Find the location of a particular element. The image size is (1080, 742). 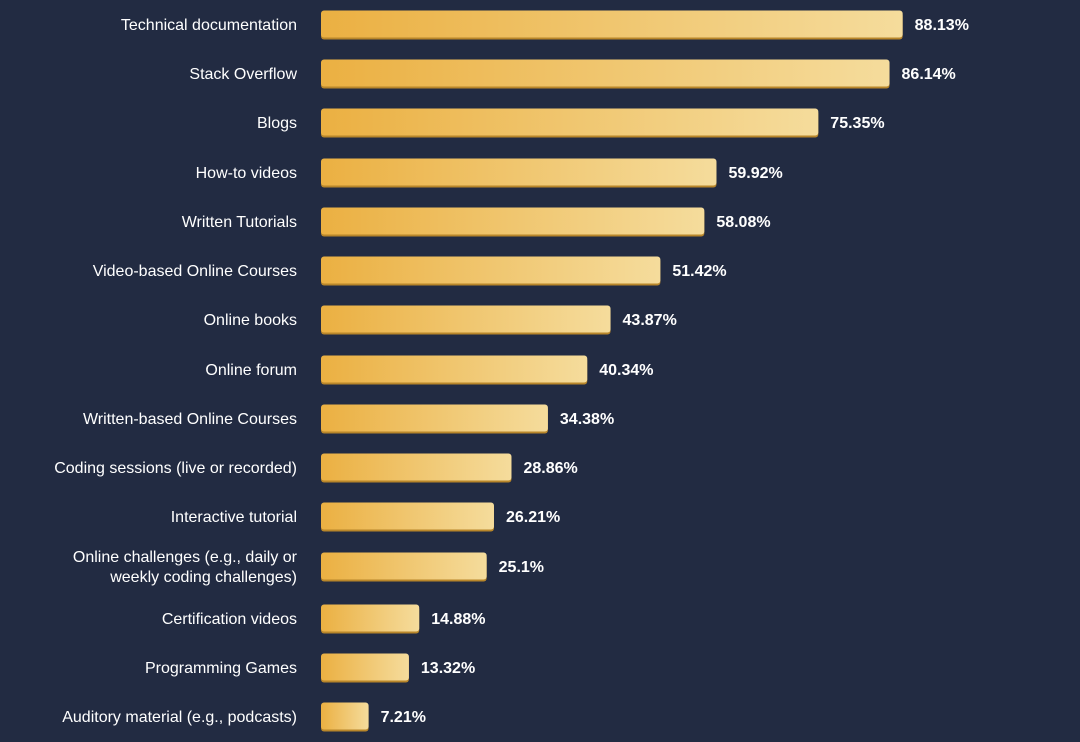

bar-row: Written-based Online Courses 34.38% is located at coordinates (348, 419).